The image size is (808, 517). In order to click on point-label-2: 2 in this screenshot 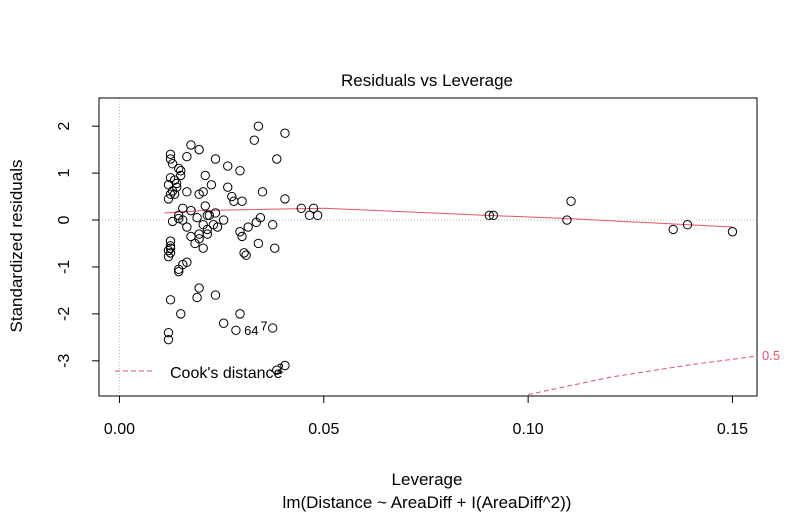, I will do `click(280, 368)`.